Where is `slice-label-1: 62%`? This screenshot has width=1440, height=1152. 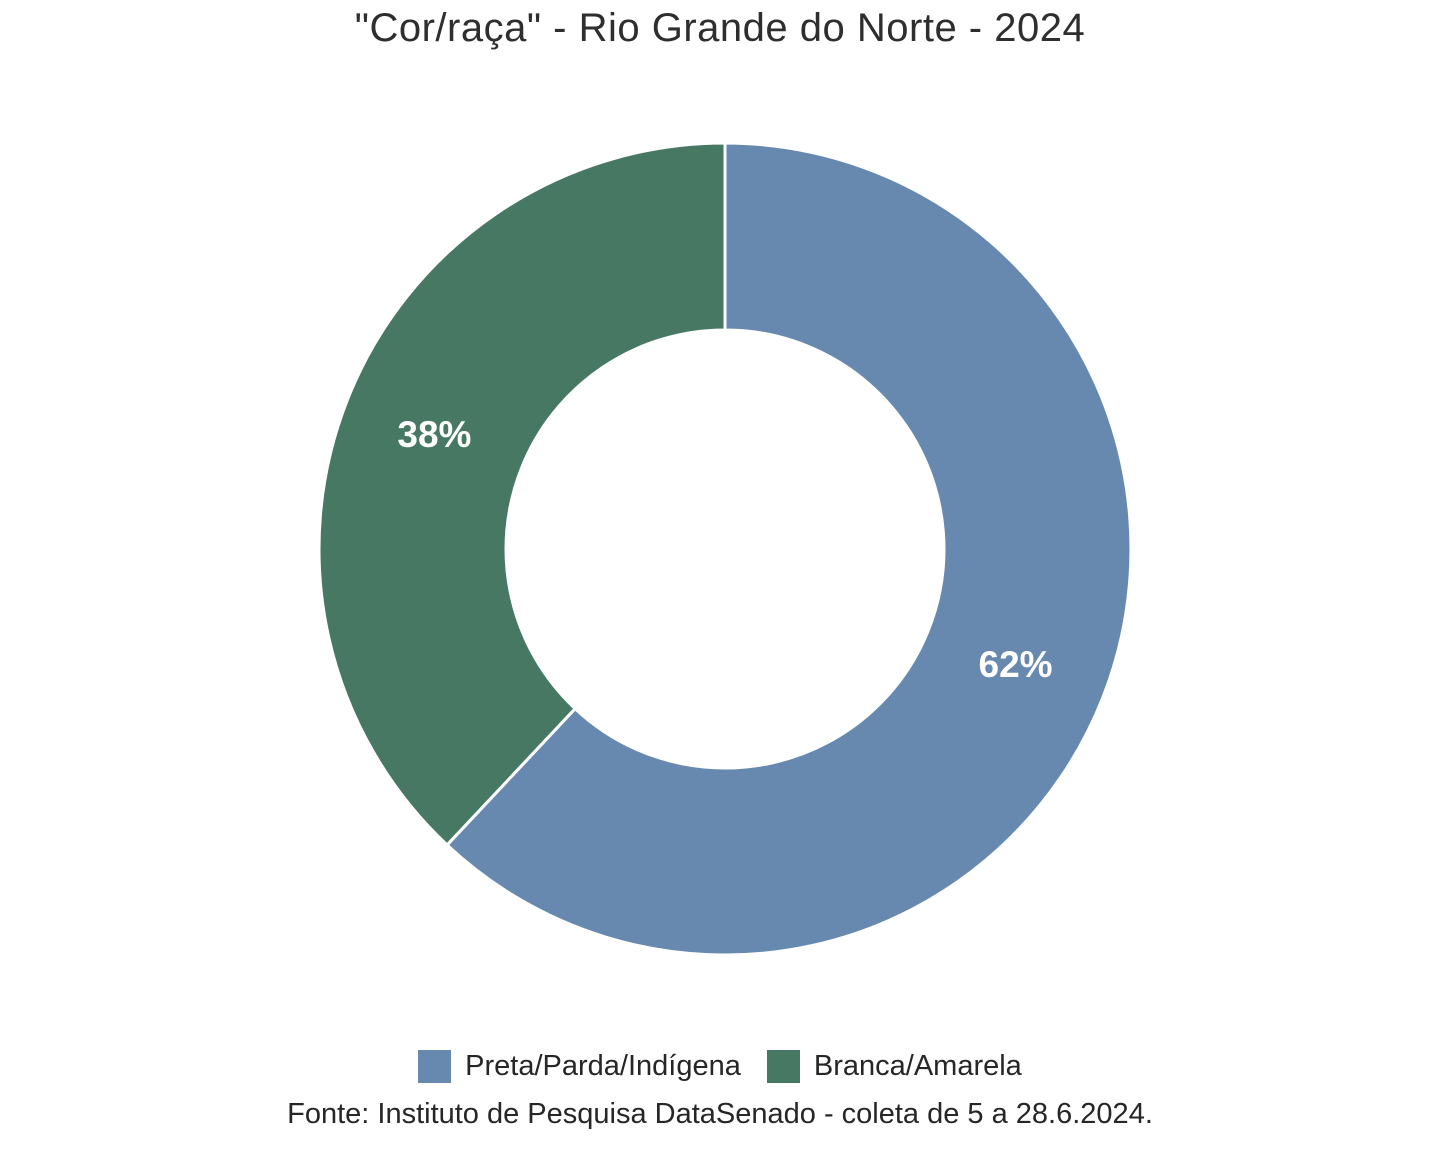 slice-label-1: 62% is located at coordinates (1016, 664).